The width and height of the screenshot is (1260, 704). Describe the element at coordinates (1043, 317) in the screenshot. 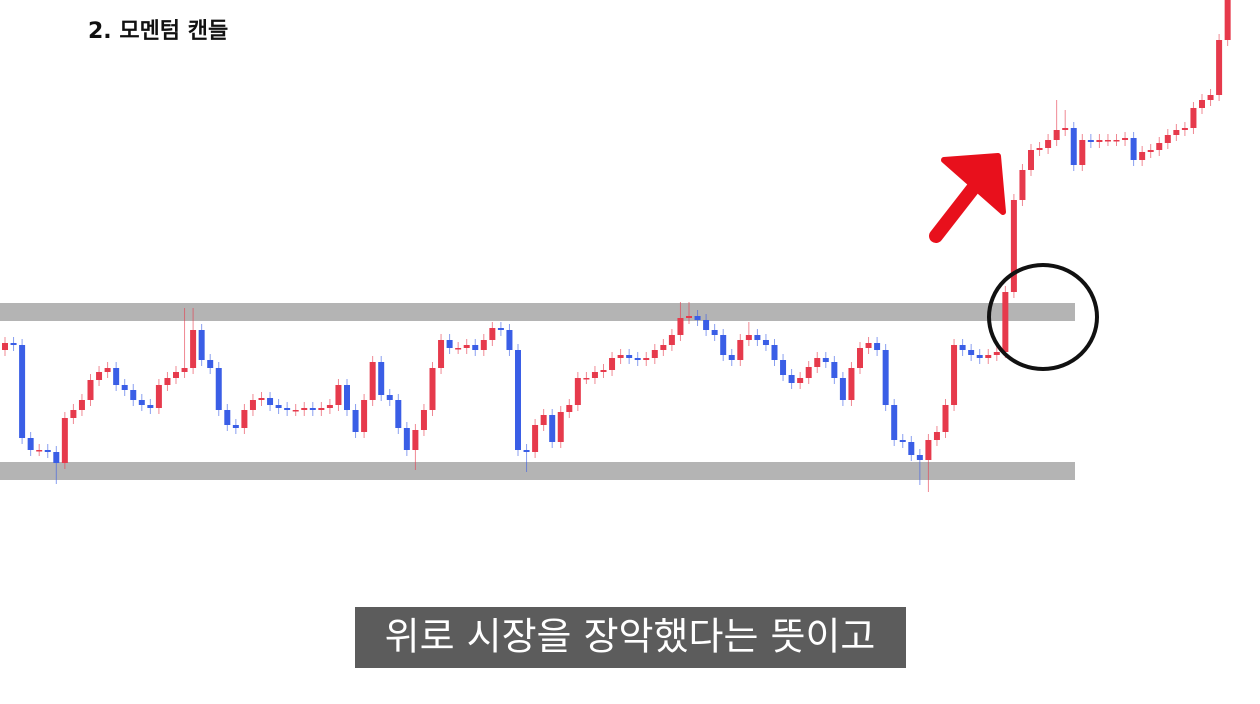

I see `highlight-circle` at that location.